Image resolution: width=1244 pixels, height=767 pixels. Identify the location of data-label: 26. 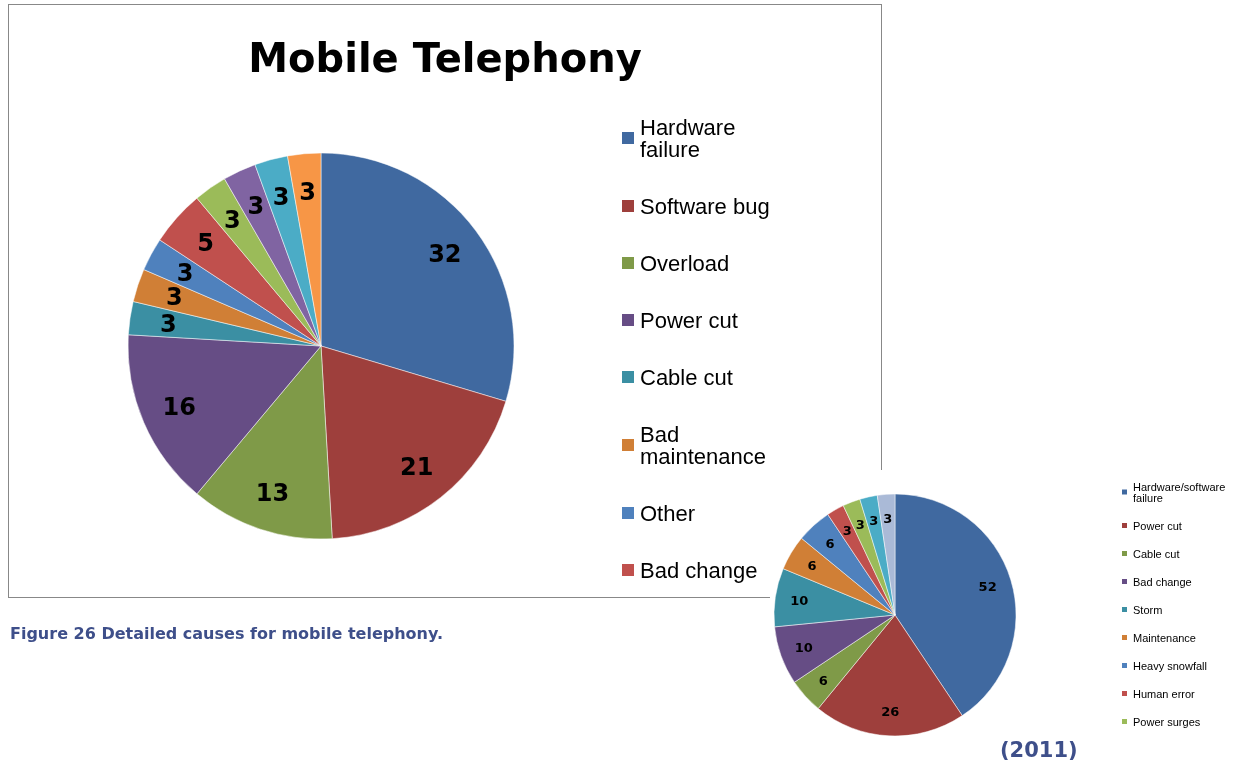
(890, 712).